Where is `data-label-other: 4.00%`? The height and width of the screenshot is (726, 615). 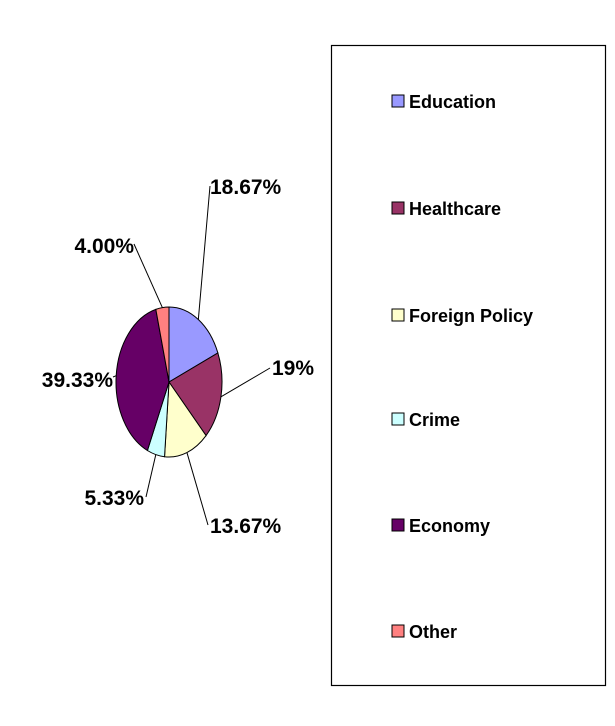 data-label-other: 4.00% is located at coordinates (104, 246).